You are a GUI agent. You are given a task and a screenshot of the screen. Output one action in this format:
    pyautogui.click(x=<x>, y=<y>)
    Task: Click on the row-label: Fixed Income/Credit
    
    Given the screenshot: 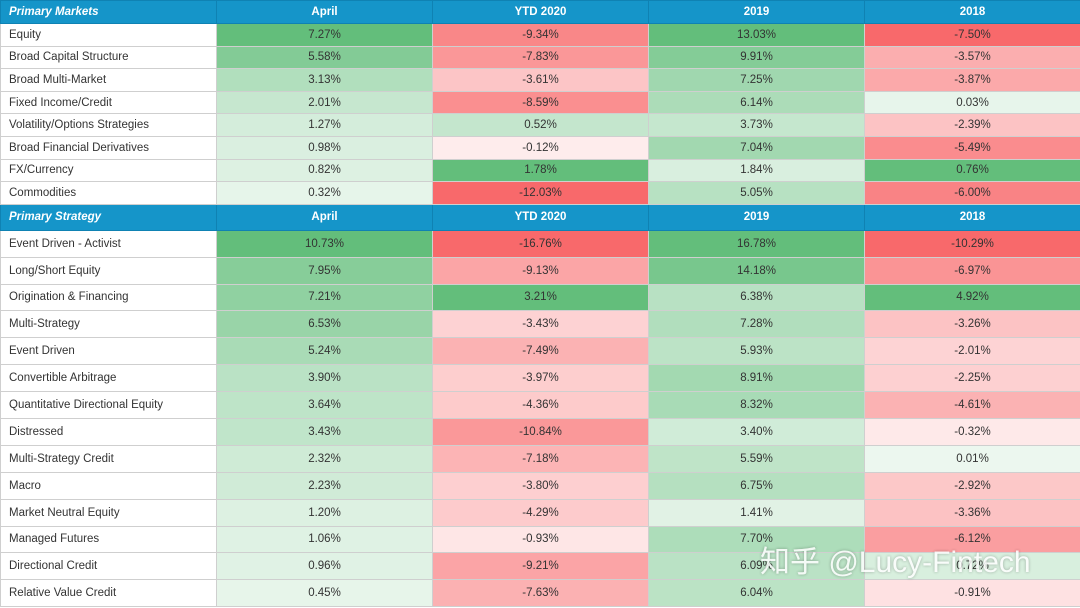 What is the action you would take?
    pyautogui.click(x=108, y=102)
    